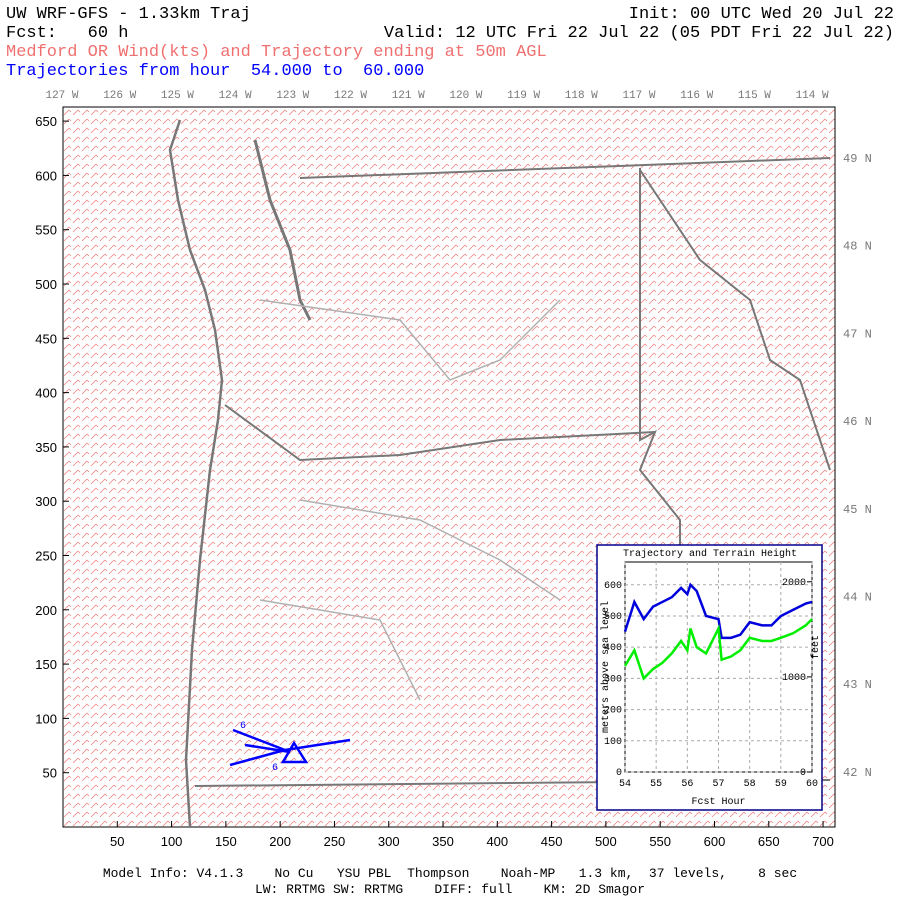  Describe the element at coordinates (718, 784) in the screenshot. I see `x-tick-label: 57` at that location.